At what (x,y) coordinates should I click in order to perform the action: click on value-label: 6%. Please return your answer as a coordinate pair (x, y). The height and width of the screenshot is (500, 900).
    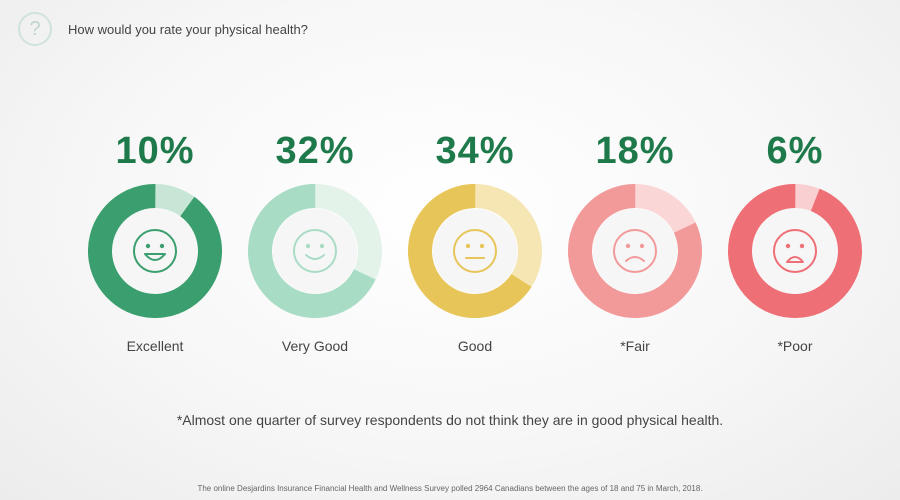
    Looking at the image, I should click on (795, 151).